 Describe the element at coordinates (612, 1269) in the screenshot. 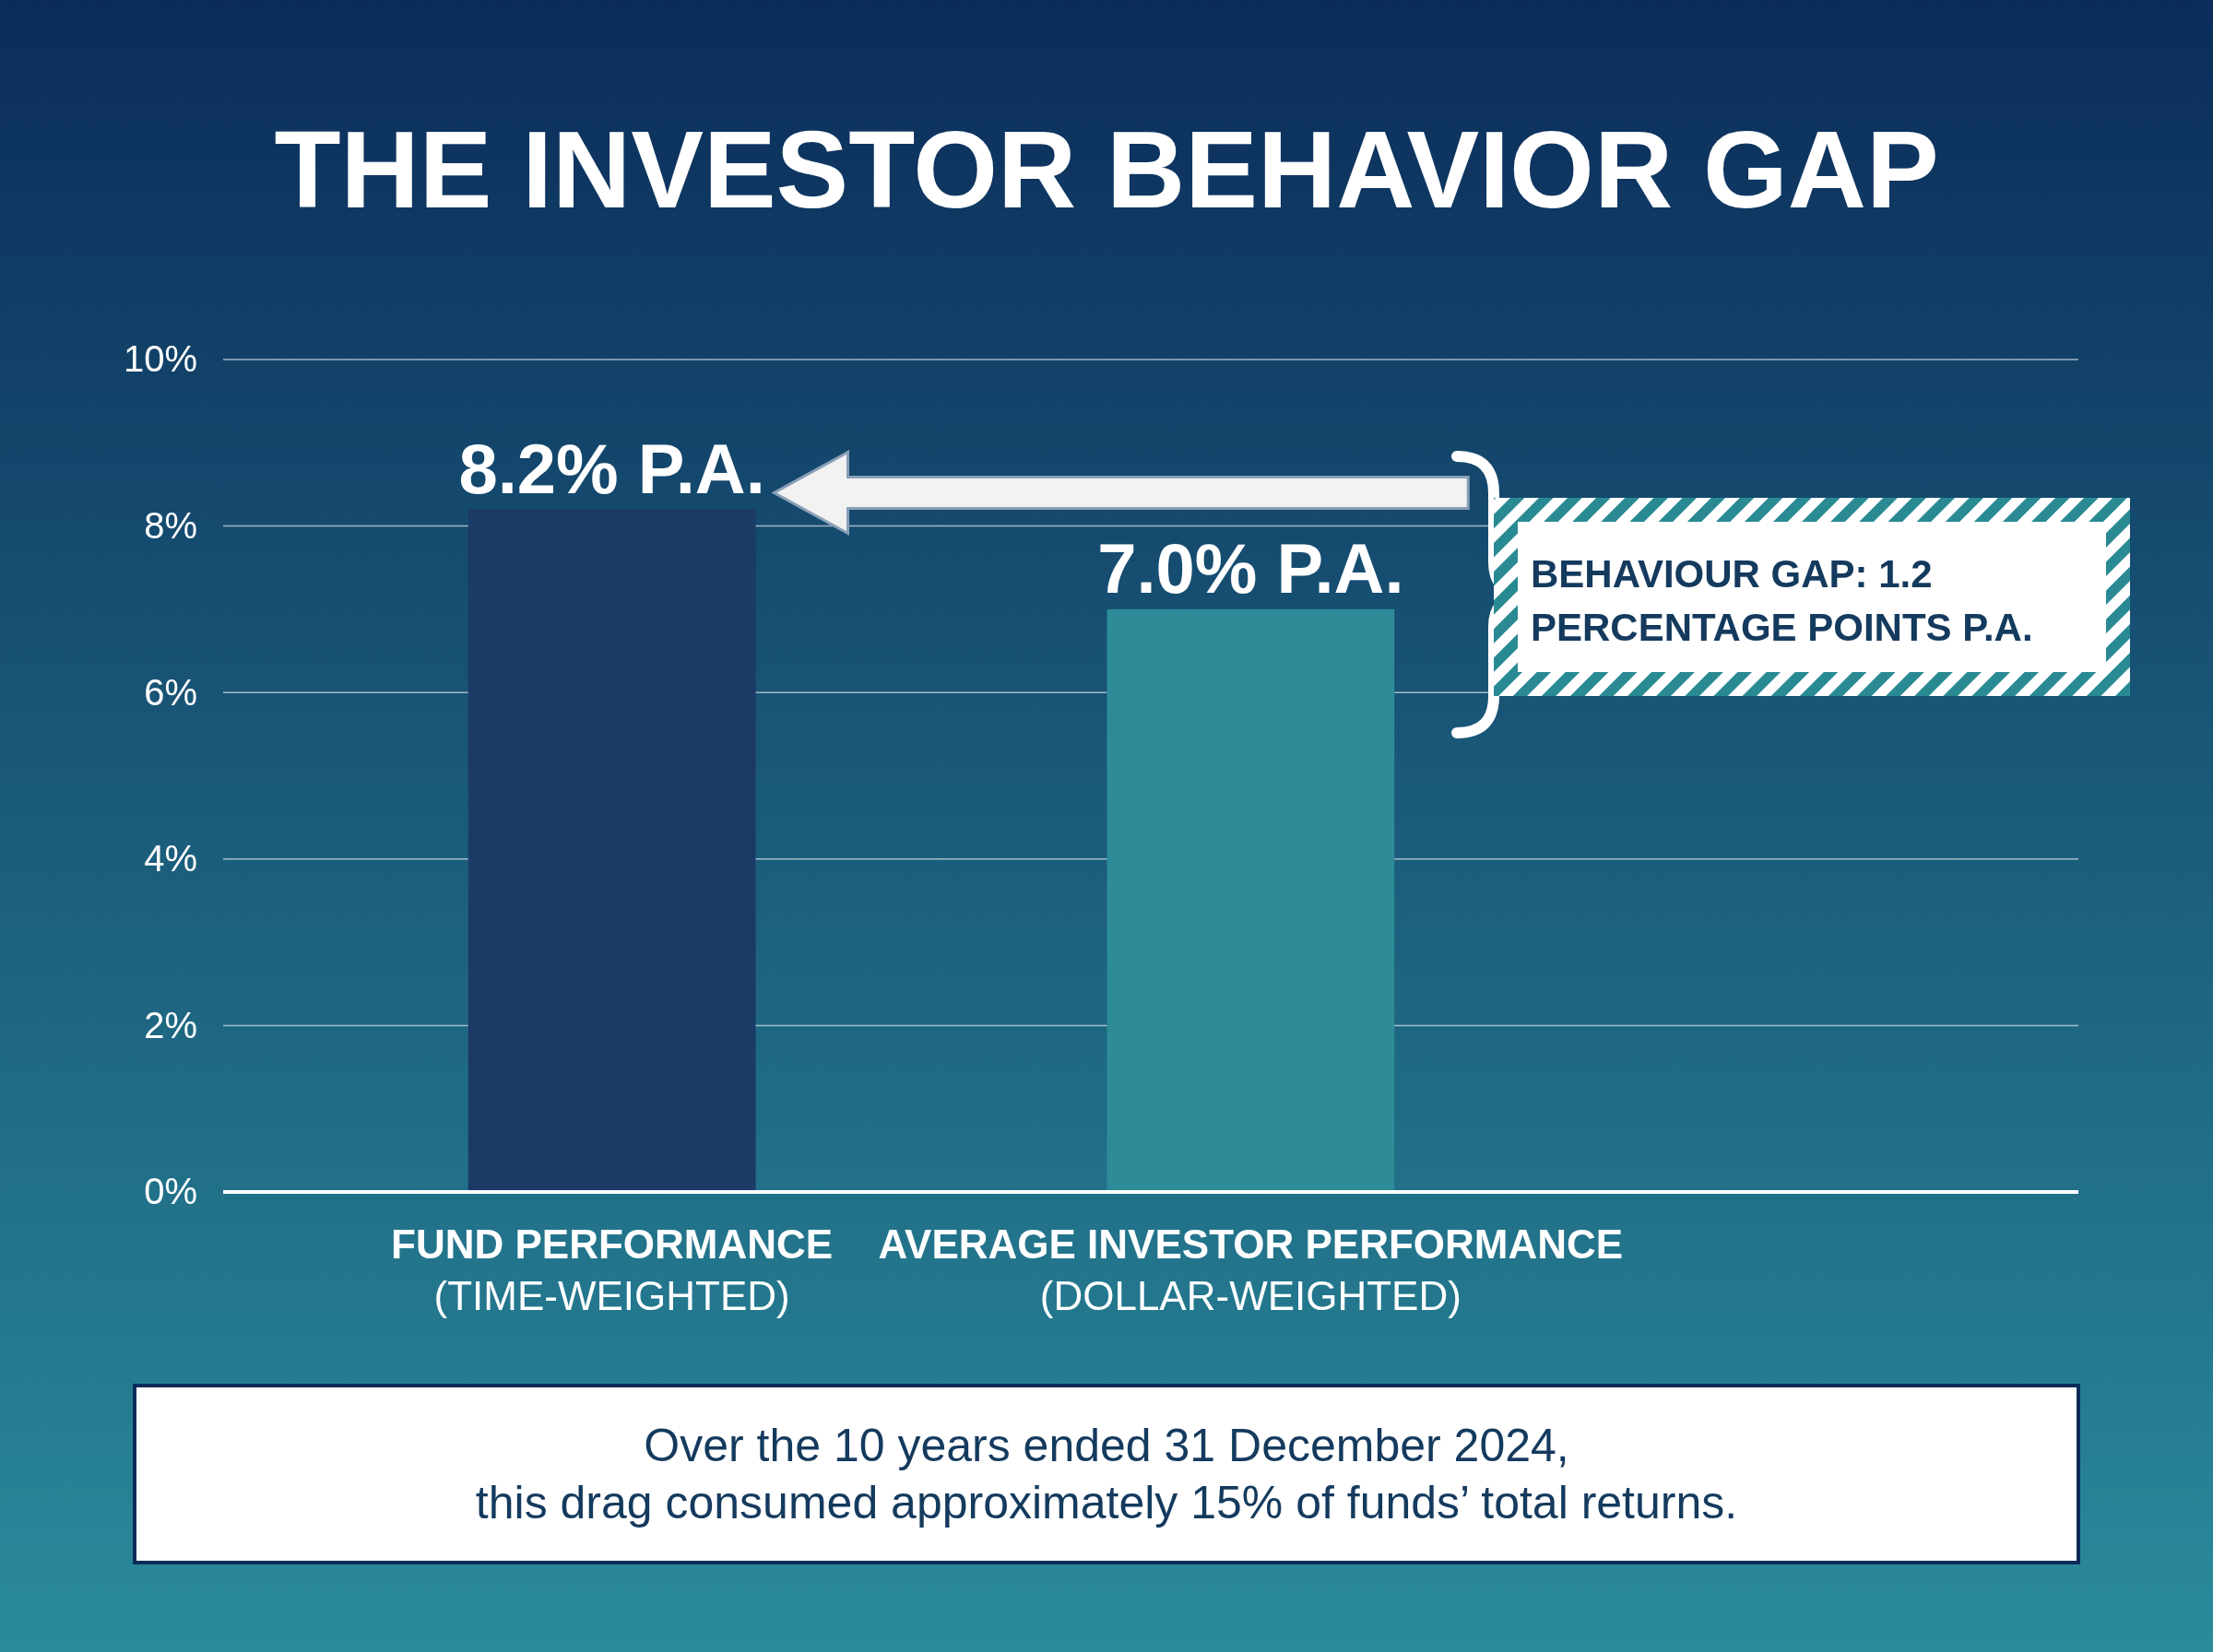

I see `x-tick-label: FUND PERFORMANCE (TIME-WEIGHTED)` at that location.